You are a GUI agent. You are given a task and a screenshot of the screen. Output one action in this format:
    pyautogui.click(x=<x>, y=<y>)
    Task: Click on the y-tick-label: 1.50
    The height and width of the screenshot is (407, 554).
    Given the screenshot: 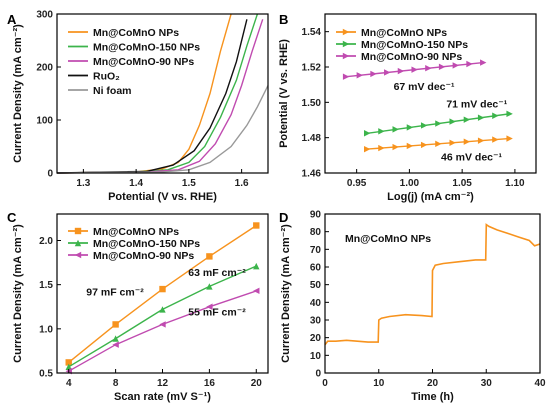 What is the action you would take?
    pyautogui.click(x=312, y=103)
    